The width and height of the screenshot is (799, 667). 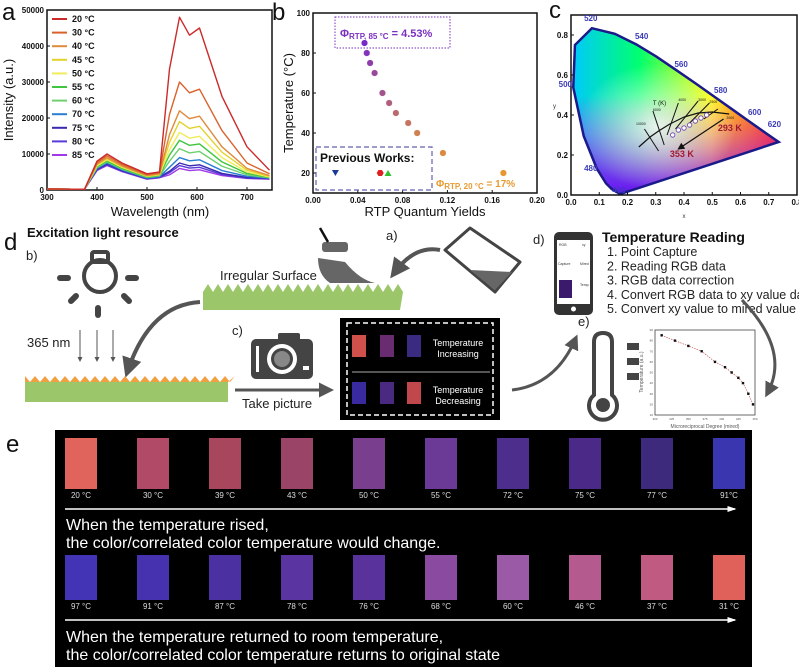 I want to click on x-tick-label: 0.0, so click(x=571, y=202).